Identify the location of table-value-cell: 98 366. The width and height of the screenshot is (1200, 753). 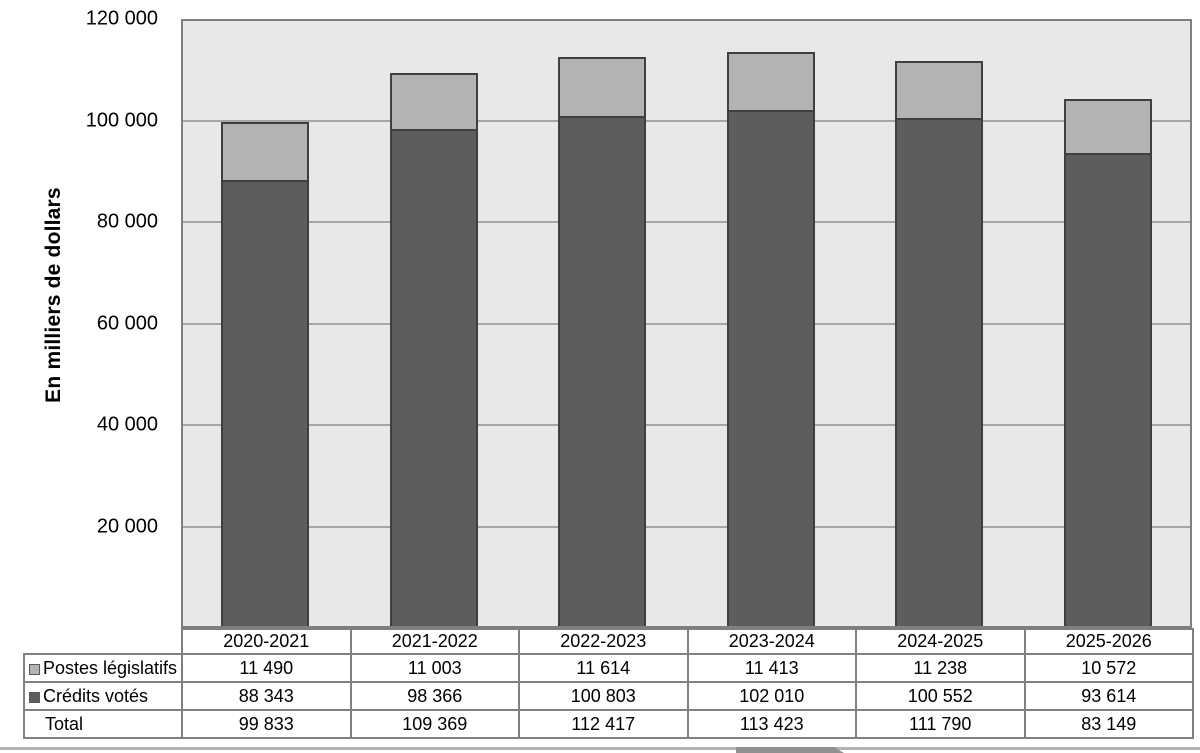
(434, 696).